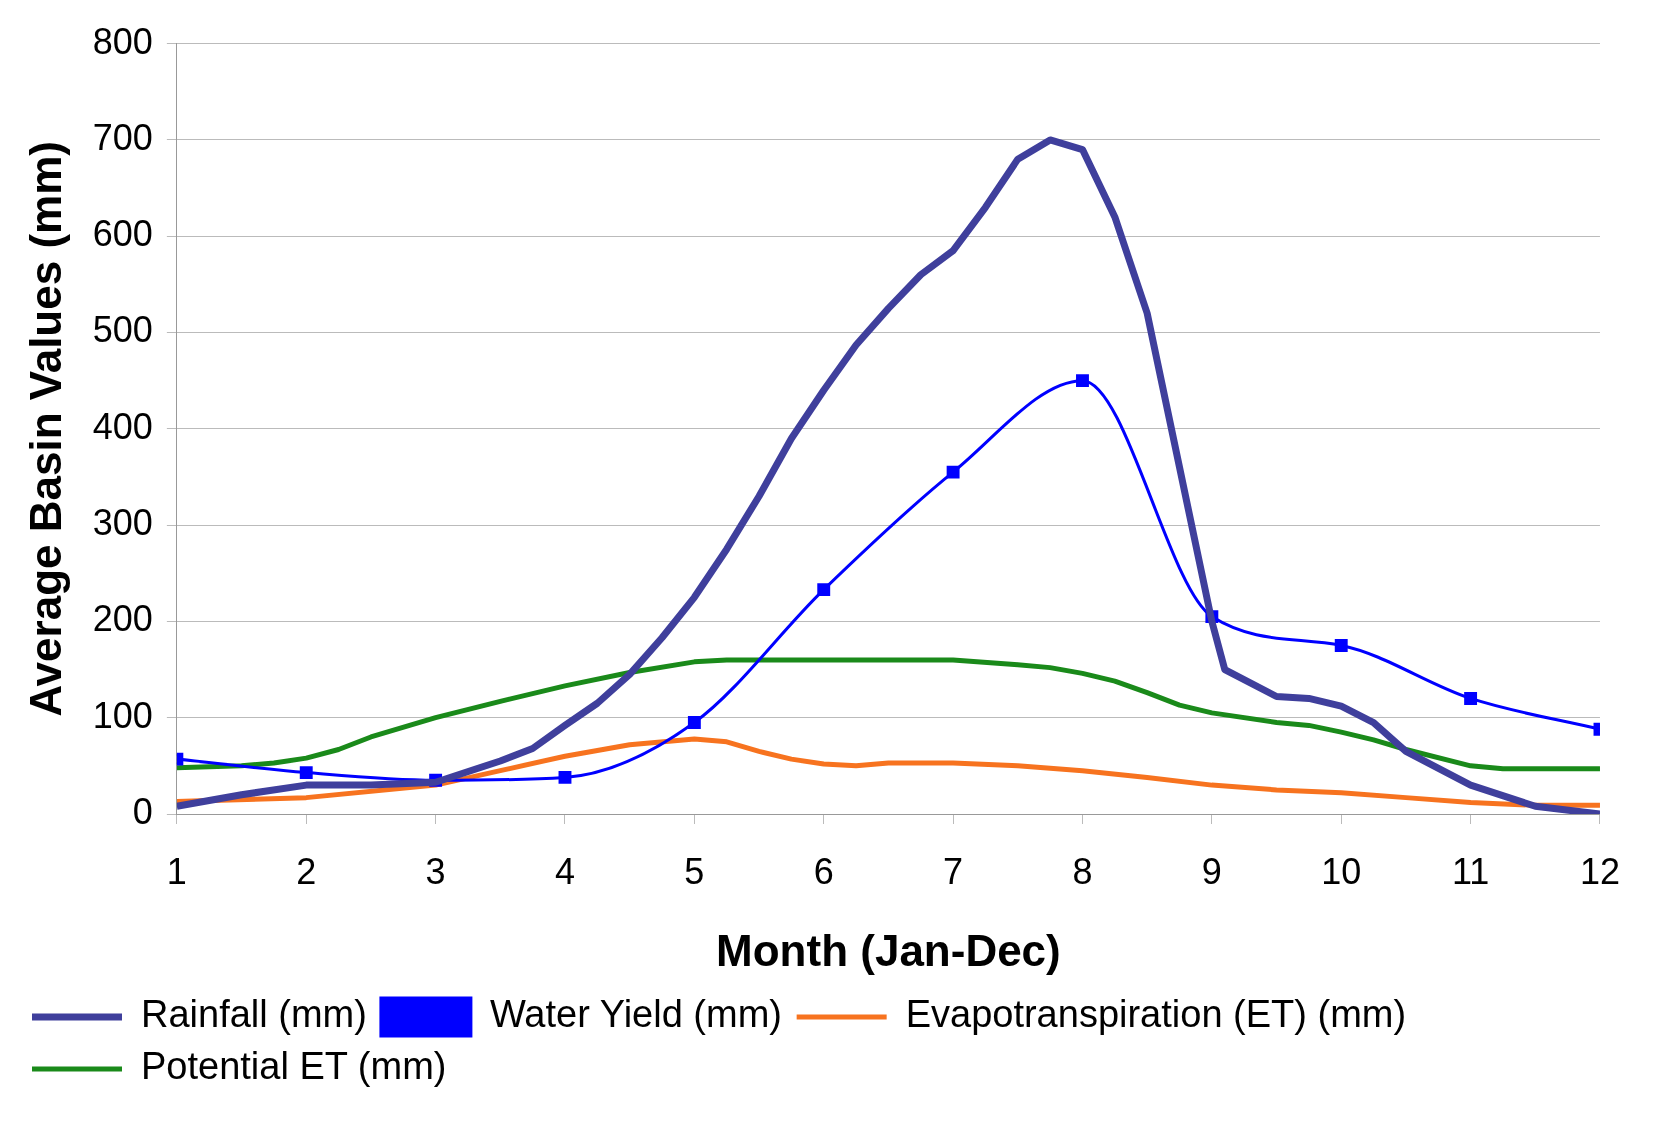 The height and width of the screenshot is (1121, 1676). What do you see at coordinates (122, 41) in the screenshot?
I see `y-tick-label: 800` at bounding box center [122, 41].